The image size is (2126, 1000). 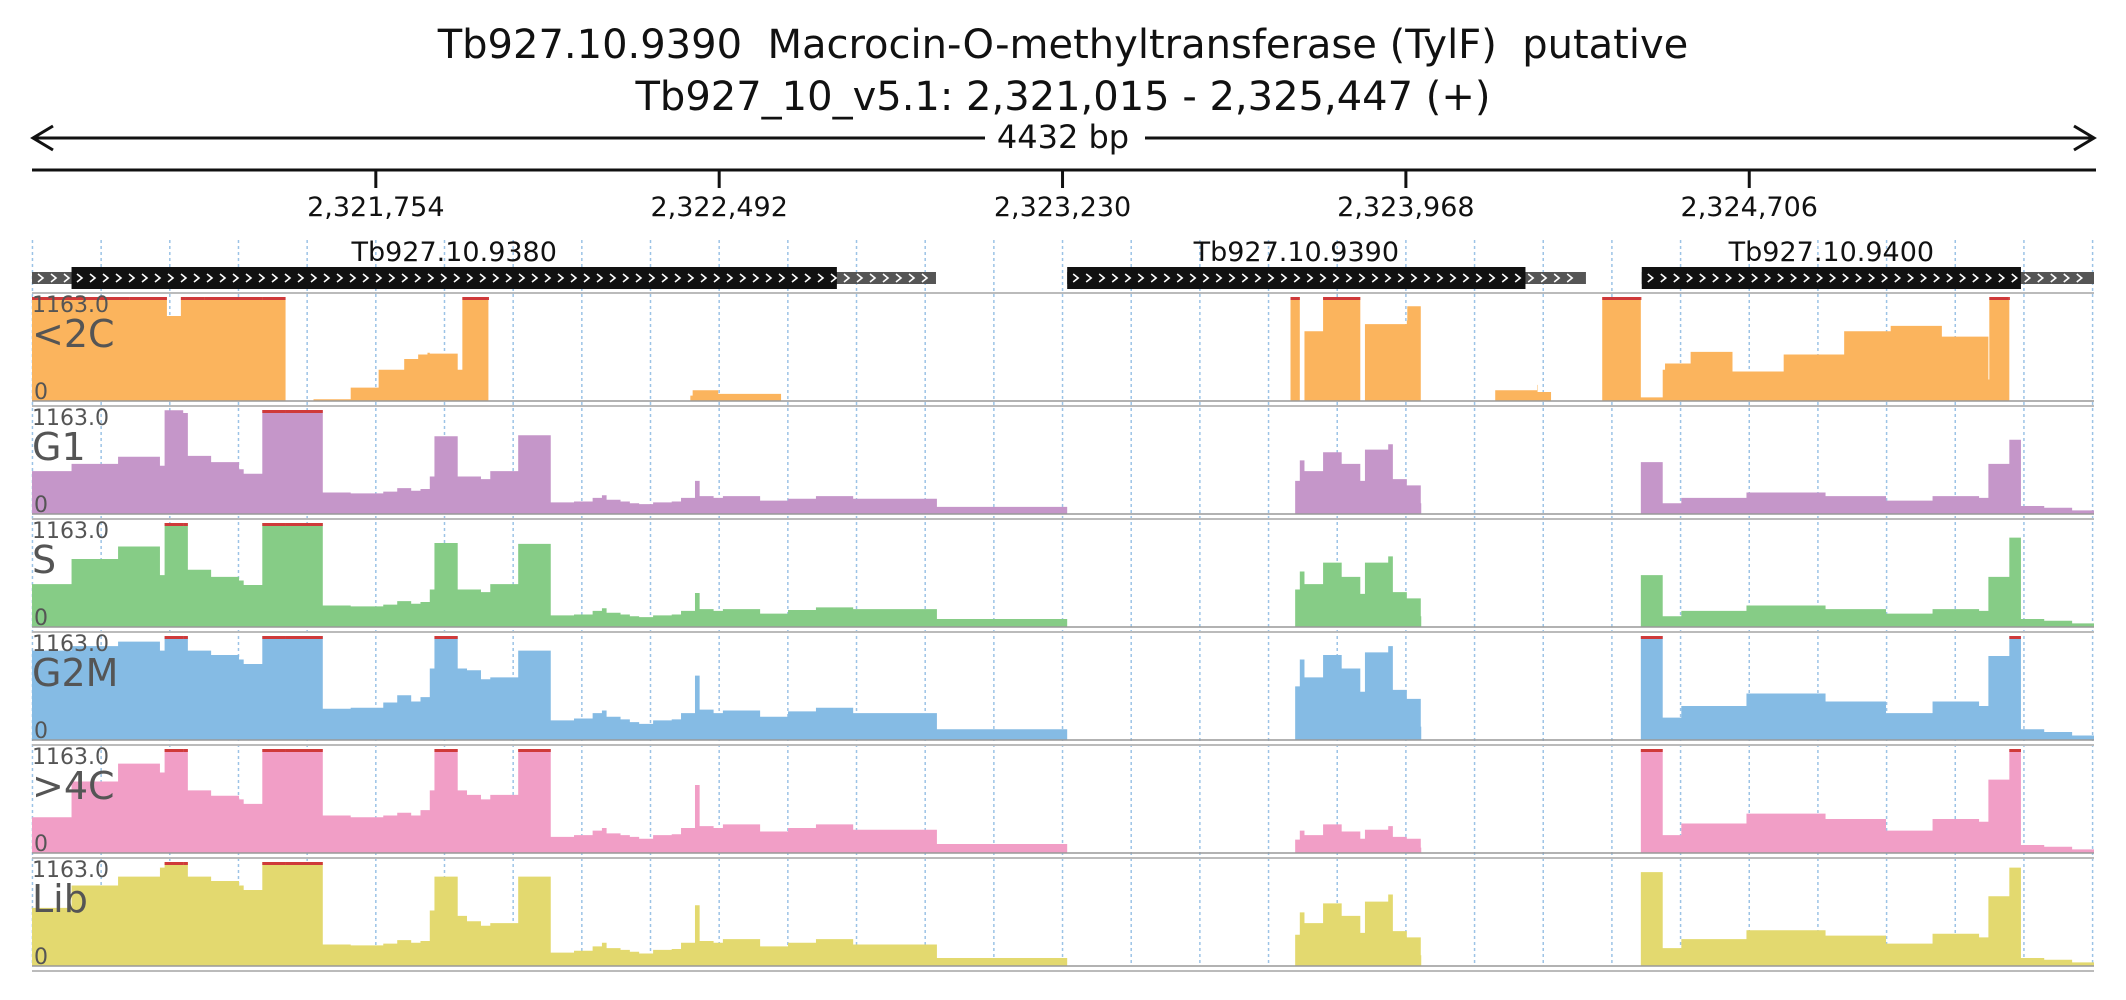 What do you see at coordinates (73, 334) in the screenshot?
I see `track-name-label: <2C` at bounding box center [73, 334].